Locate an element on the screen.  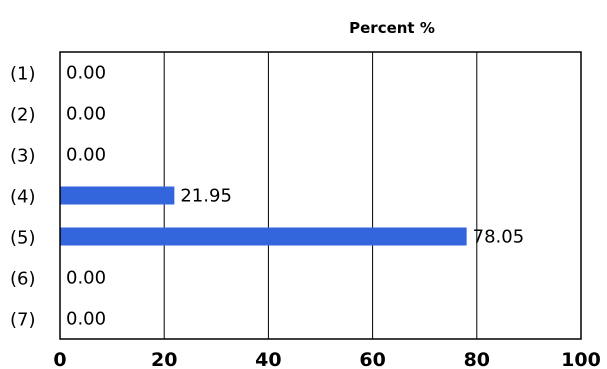
x-axis-ticks: 0 20 40 60 80 100 is located at coordinates (326, 359).